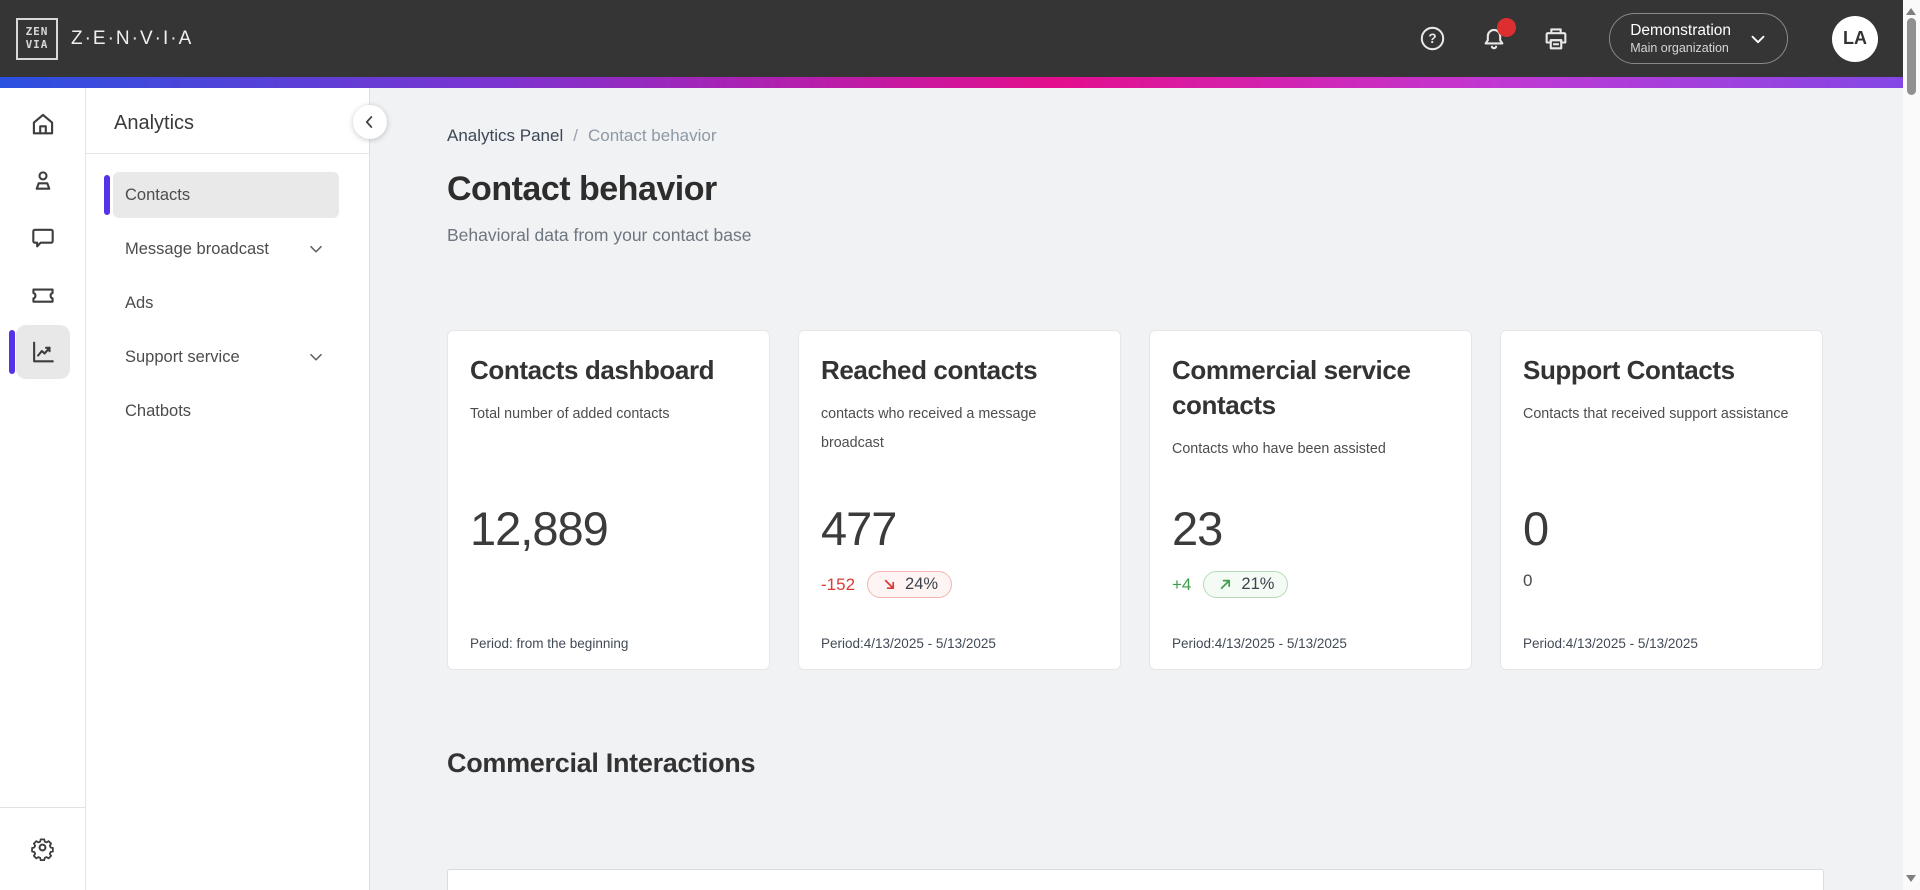  What do you see at coordinates (592, 370) in the screenshot?
I see `card-title: Contacts dashboard` at bounding box center [592, 370].